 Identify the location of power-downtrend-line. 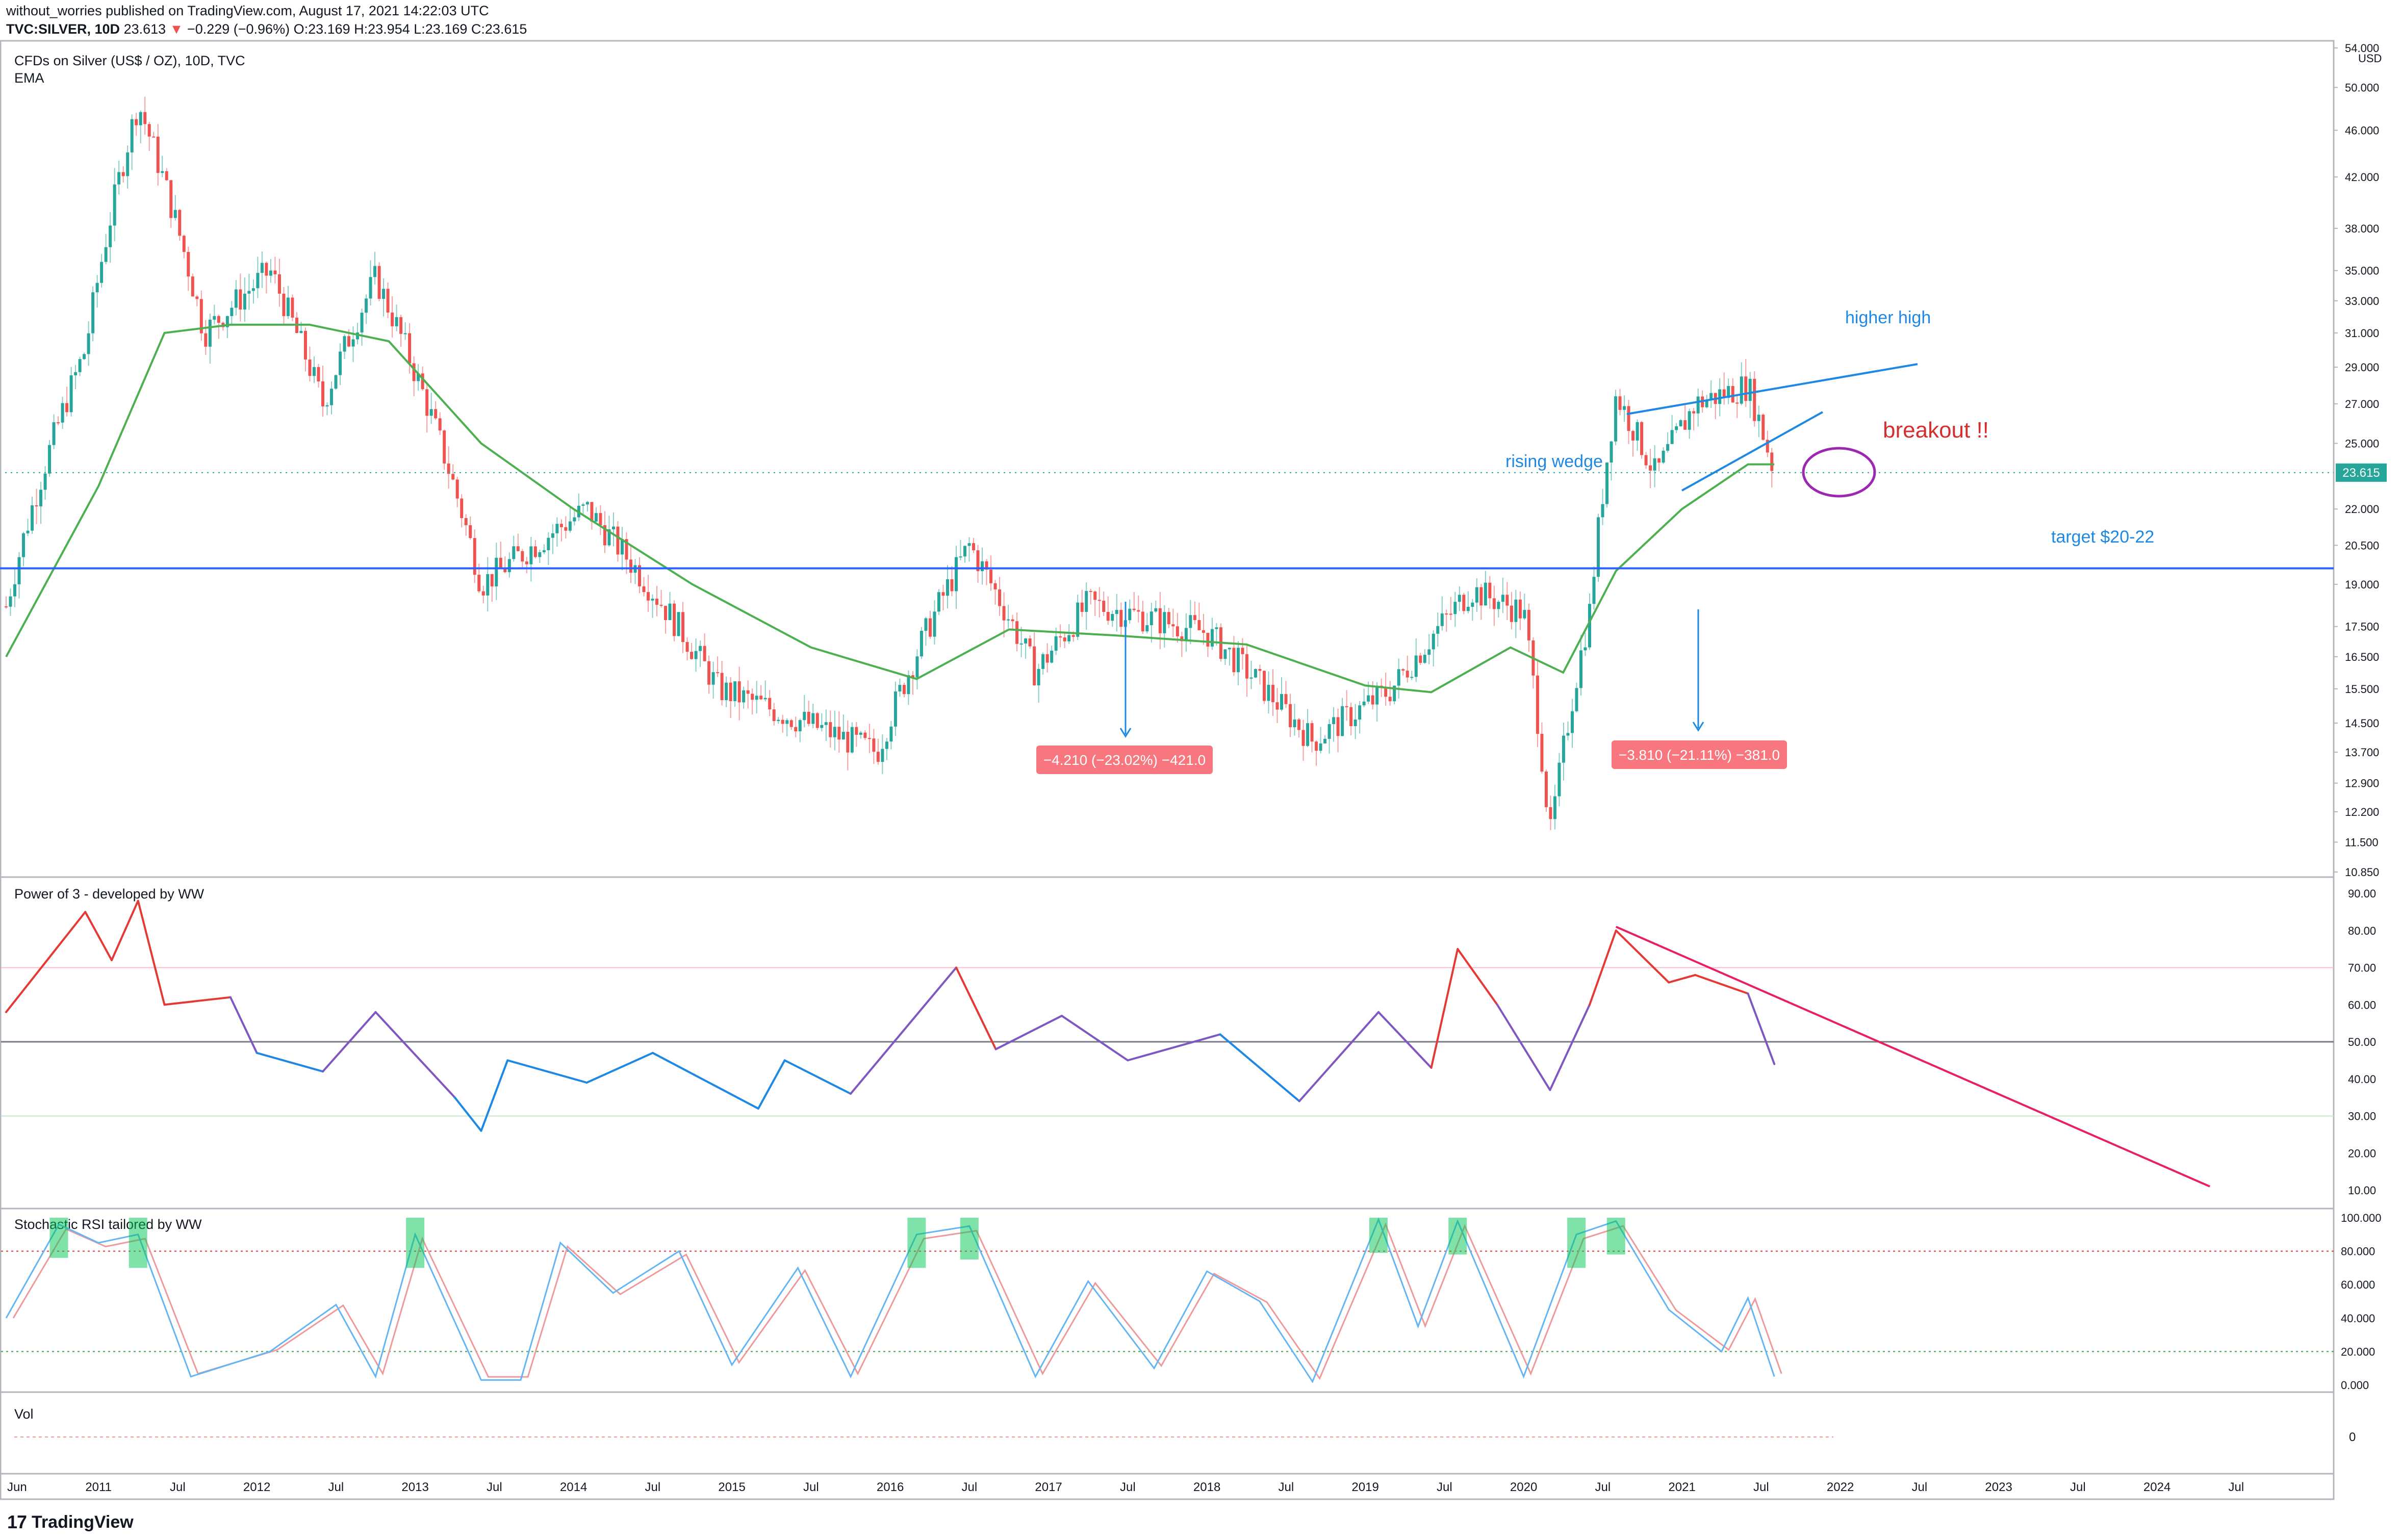
(1912, 1057).